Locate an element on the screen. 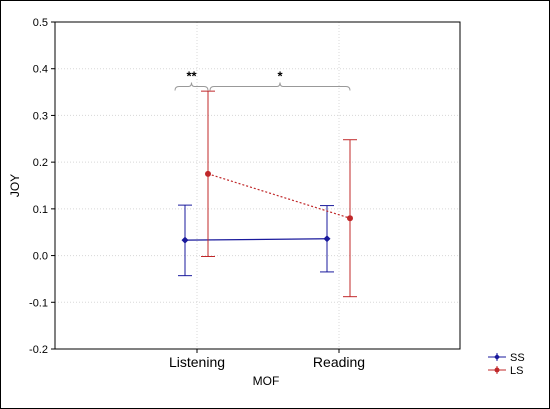 This screenshot has width=550, height=409. y-axis-ticks: -0.2 -0.1 0.0 0.1 0.2 0.3 0.4 0.5 is located at coordinates (42, 186).